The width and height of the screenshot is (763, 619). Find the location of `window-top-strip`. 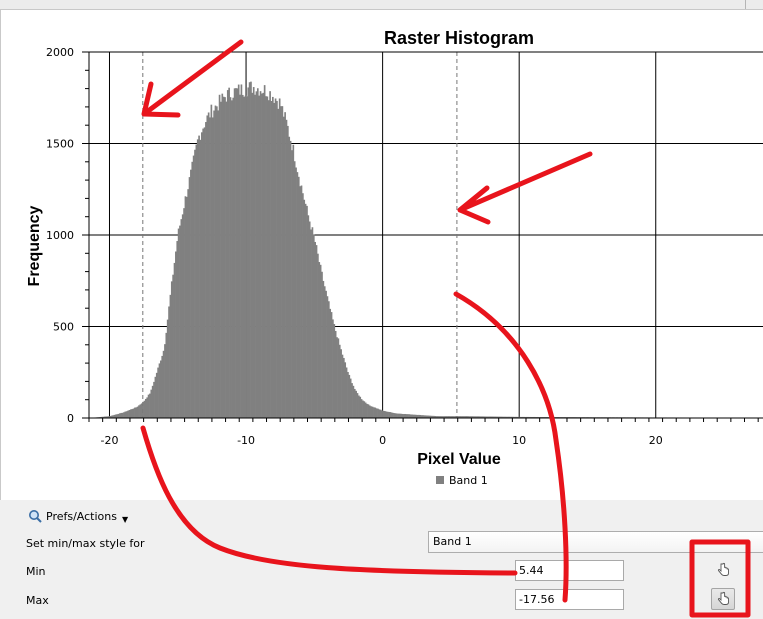

window-top-strip is located at coordinates (381, 5).